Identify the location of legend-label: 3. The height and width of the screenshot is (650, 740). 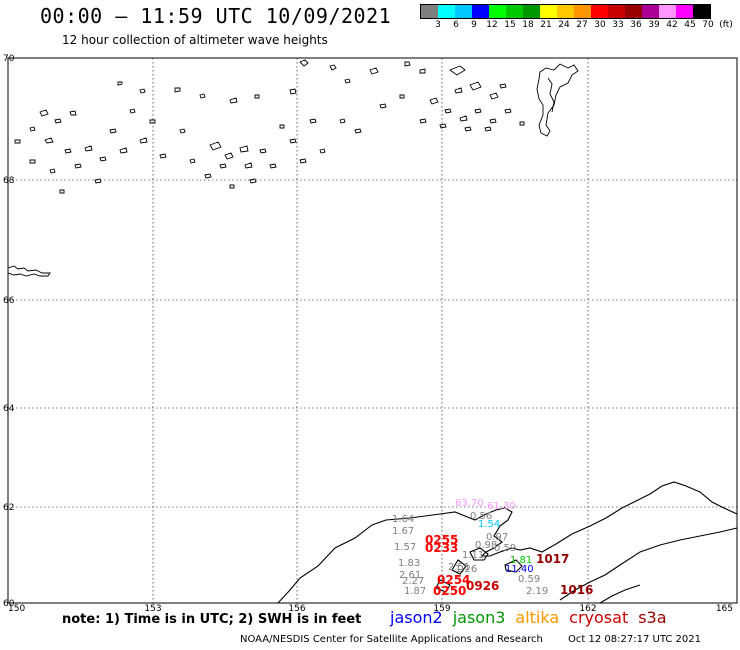
(438, 25).